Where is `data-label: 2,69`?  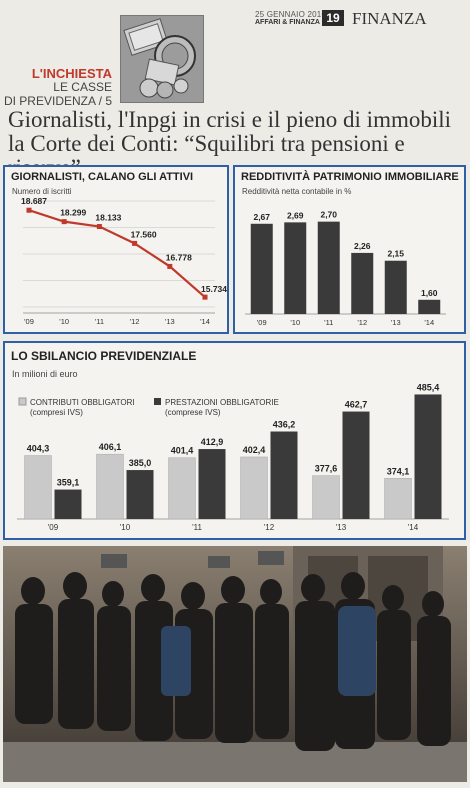 data-label: 2,69 is located at coordinates (295, 215).